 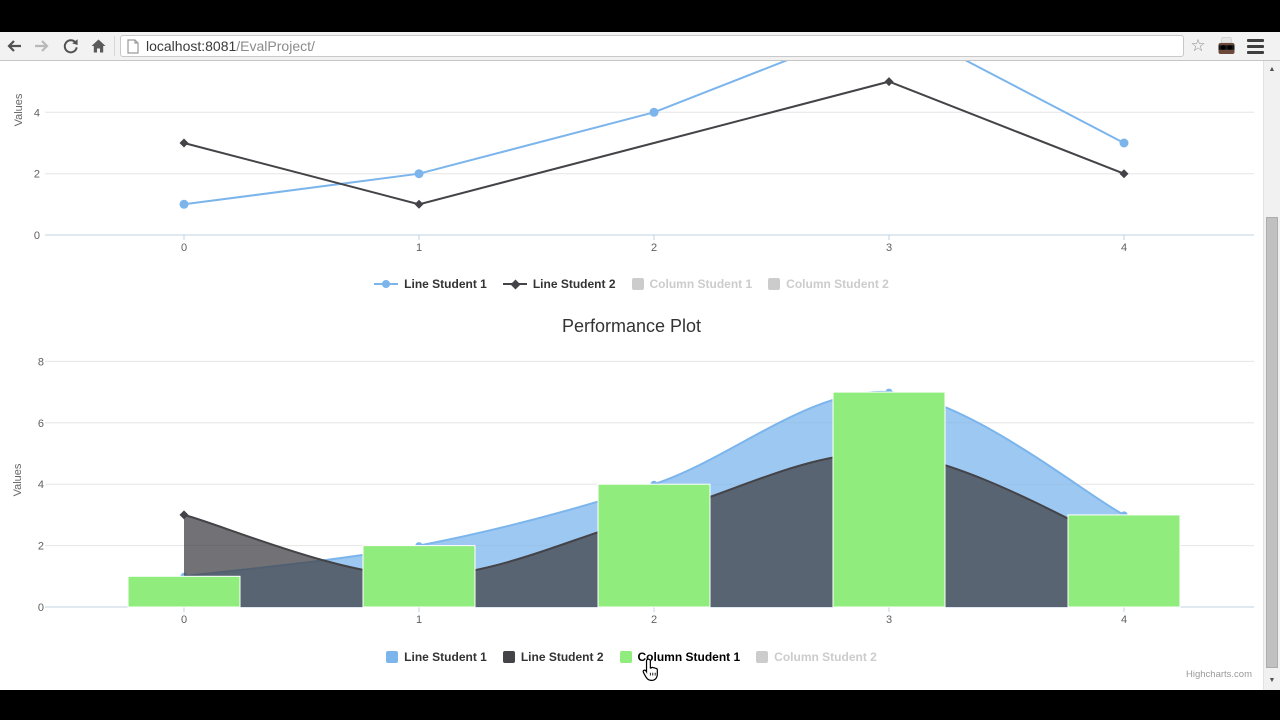 What do you see at coordinates (1219, 674) in the screenshot?
I see `highcharts-credits-link: Highcharts.com` at bounding box center [1219, 674].